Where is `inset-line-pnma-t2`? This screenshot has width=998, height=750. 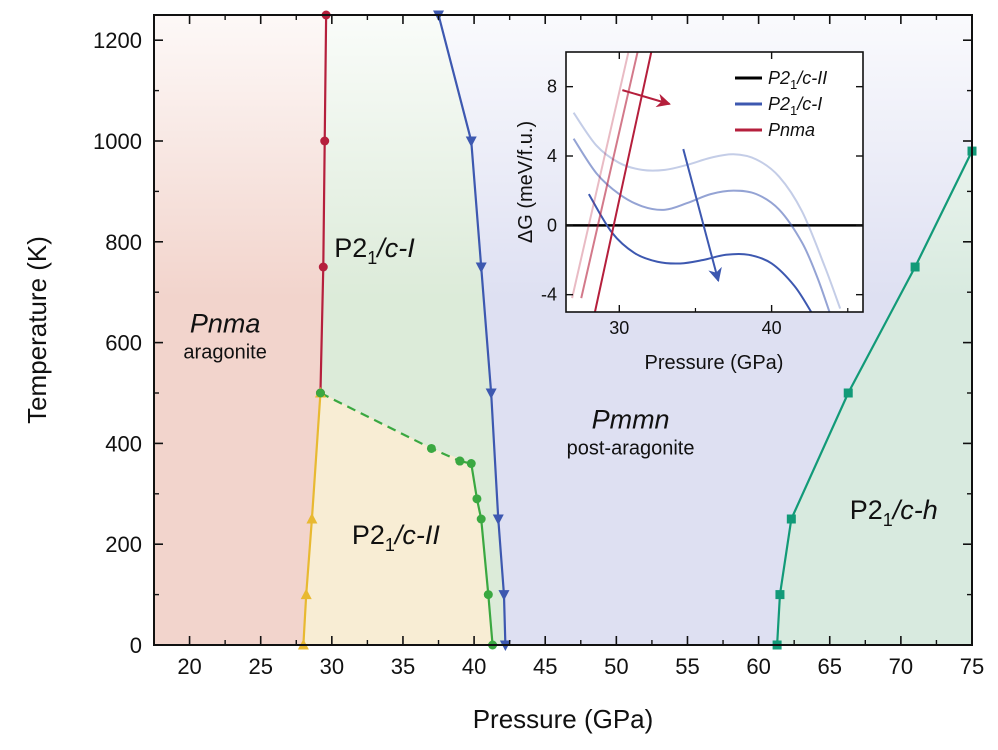
inset-line-pnma-t2 is located at coordinates (609, 175).